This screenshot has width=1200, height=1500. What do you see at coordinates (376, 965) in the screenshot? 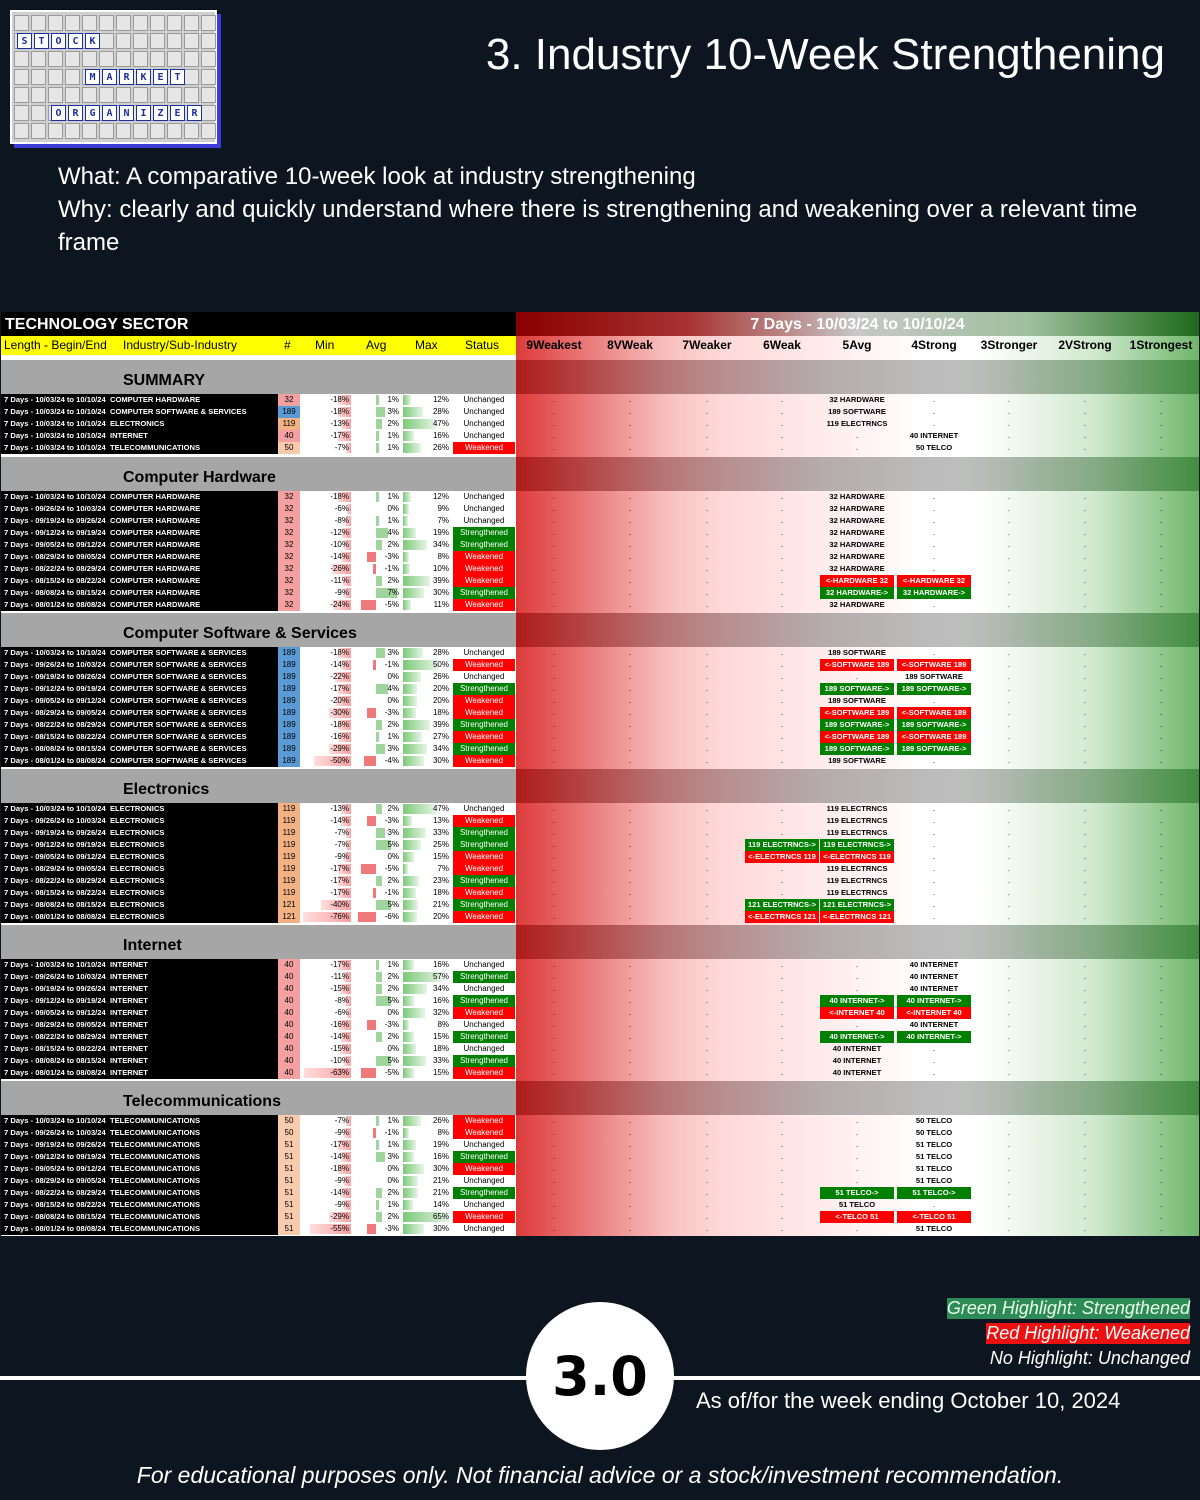
I see `row-avg: 1%` at bounding box center [376, 965].